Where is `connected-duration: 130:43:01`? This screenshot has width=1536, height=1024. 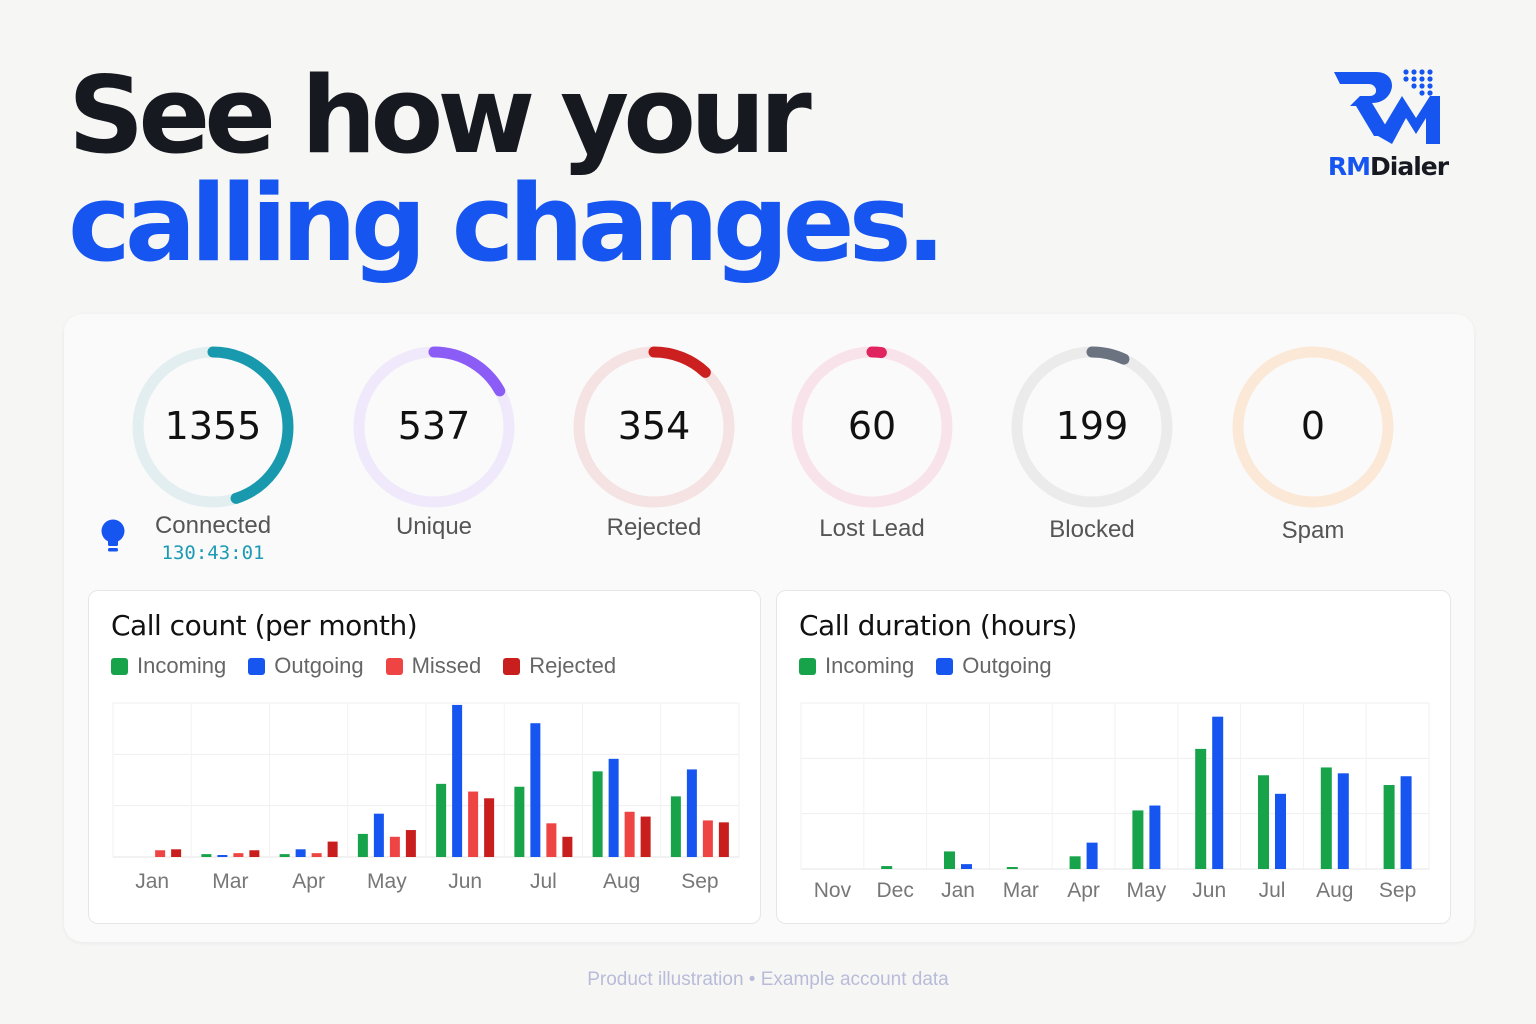 connected-duration: 130:43:01 is located at coordinates (213, 553).